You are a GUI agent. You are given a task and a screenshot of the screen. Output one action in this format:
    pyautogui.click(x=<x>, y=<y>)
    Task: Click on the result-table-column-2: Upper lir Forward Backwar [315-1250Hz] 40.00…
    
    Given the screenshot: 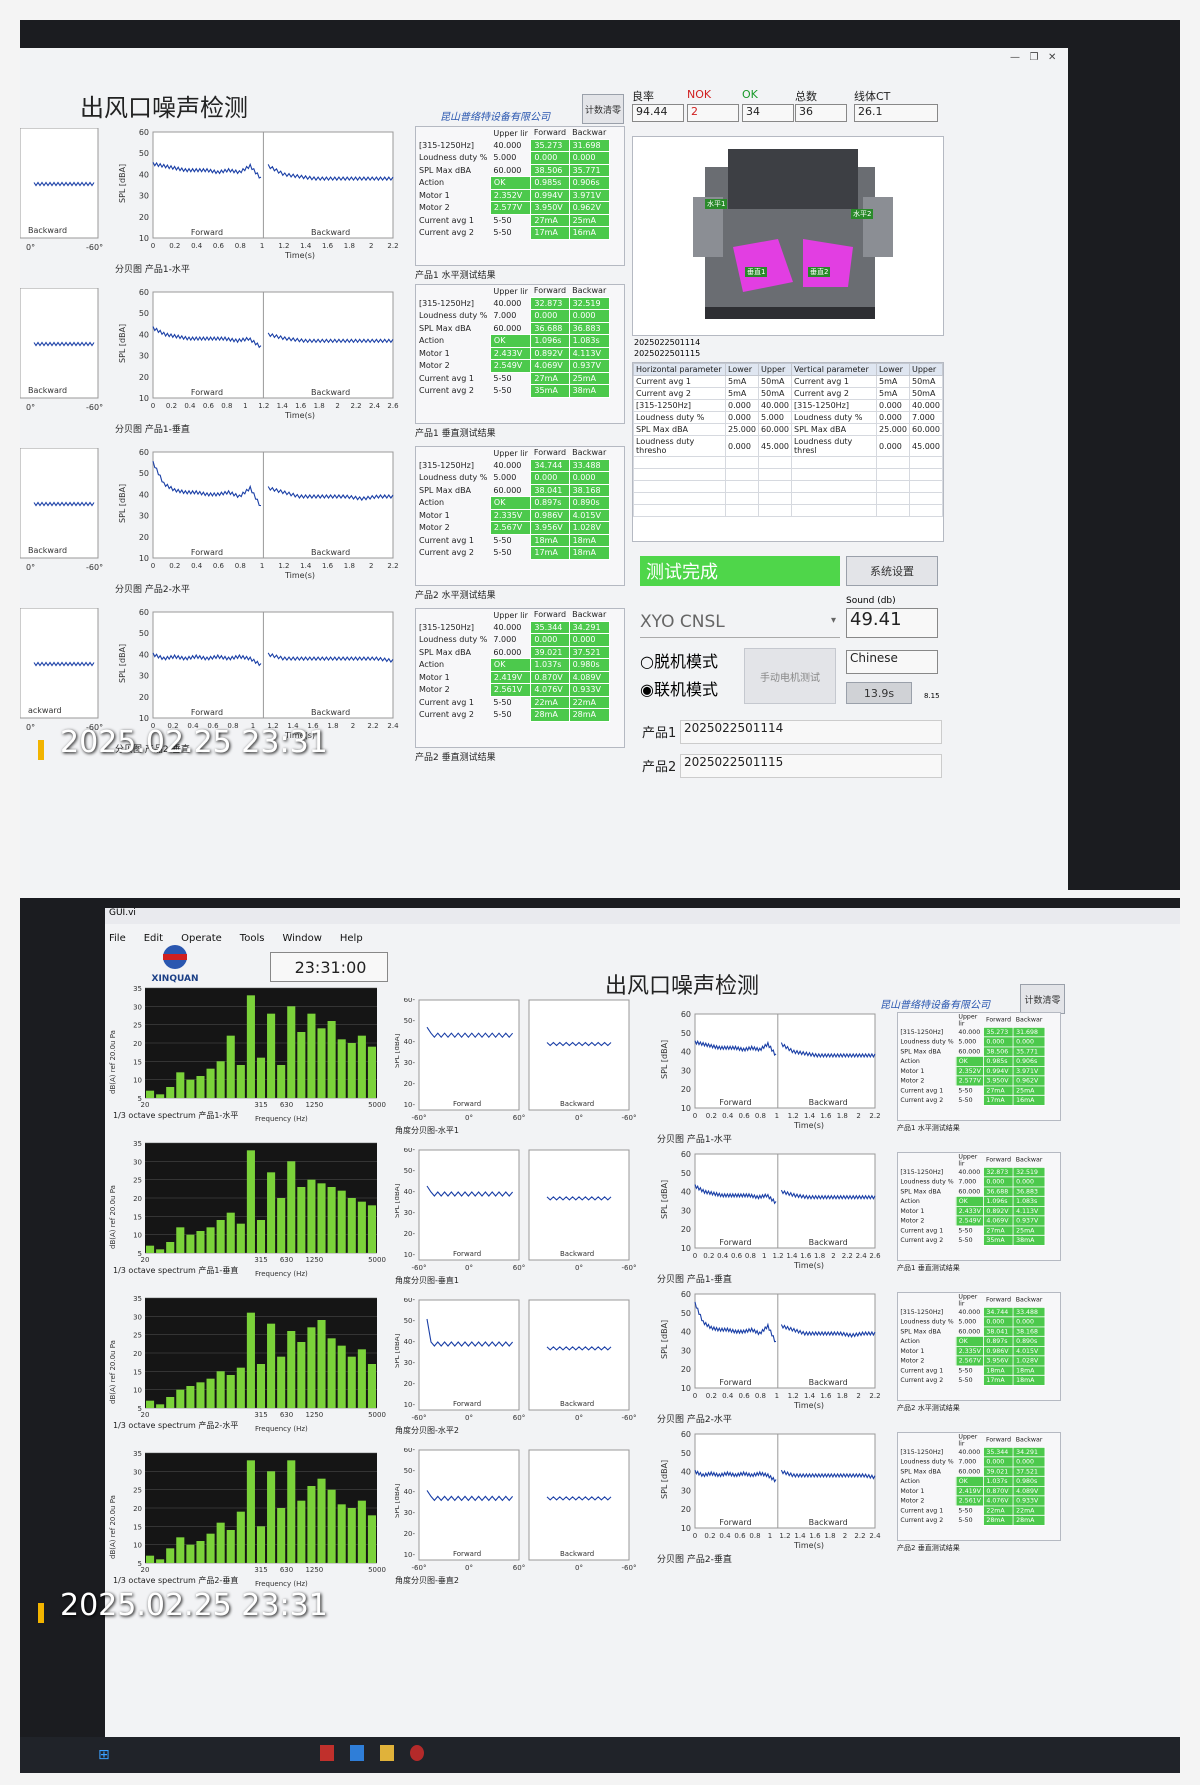 What is the action you would take?
    pyautogui.click(x=992, y=1392)
    